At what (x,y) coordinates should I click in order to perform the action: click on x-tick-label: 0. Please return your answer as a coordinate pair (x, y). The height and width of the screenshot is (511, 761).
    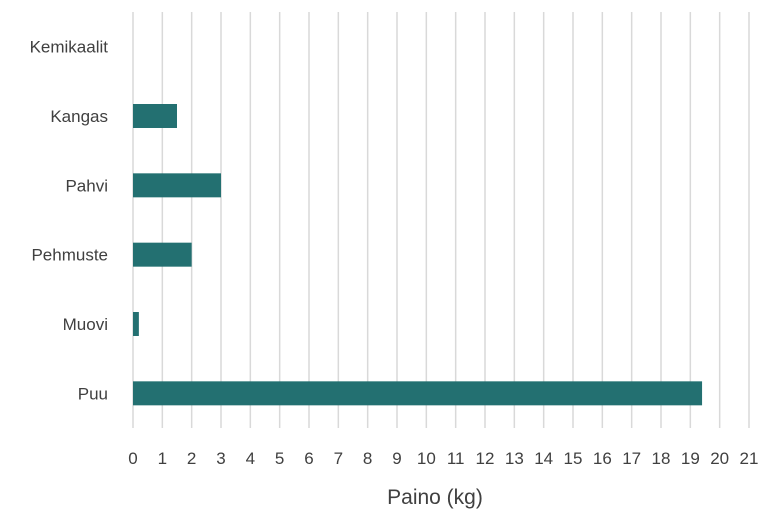
    Looking at the image, I should click on (132, 458).